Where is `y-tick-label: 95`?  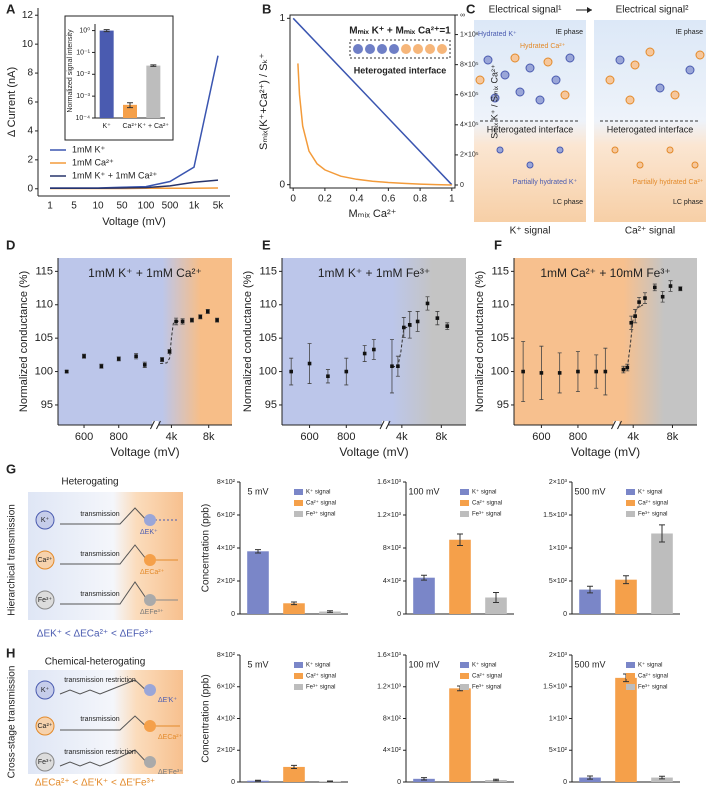
y-tick-label: 95 is located at coordinates (503, 405).